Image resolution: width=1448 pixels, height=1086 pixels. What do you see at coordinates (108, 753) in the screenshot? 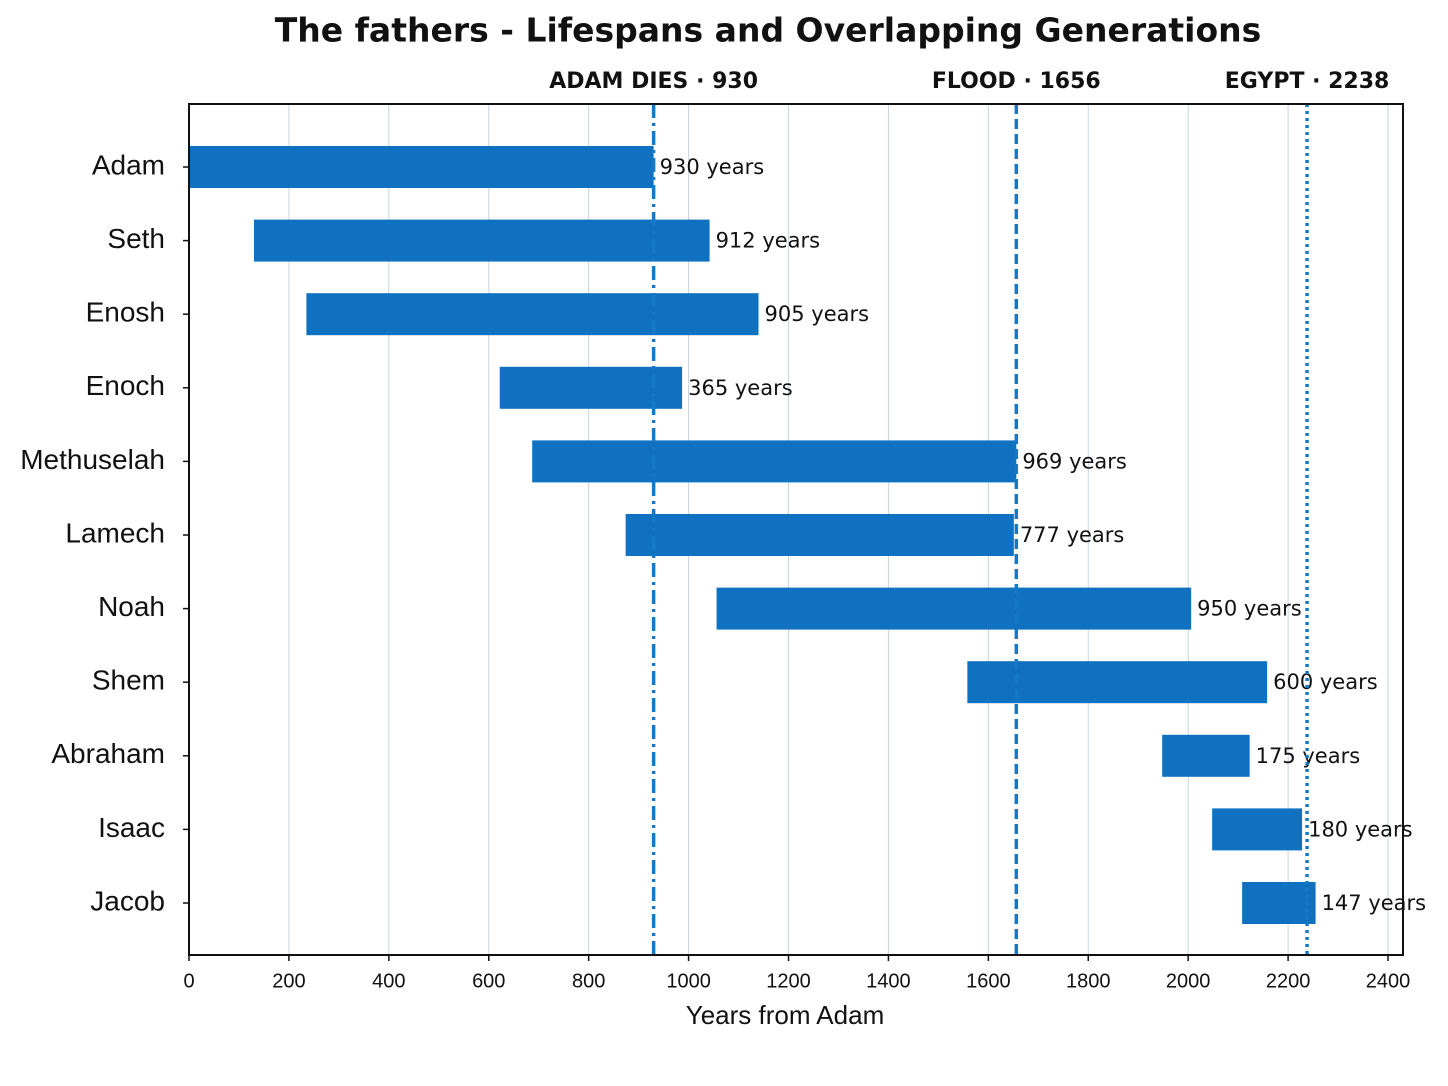
I see `y-tick-label: Abraham` at bounding box center [108, 753].